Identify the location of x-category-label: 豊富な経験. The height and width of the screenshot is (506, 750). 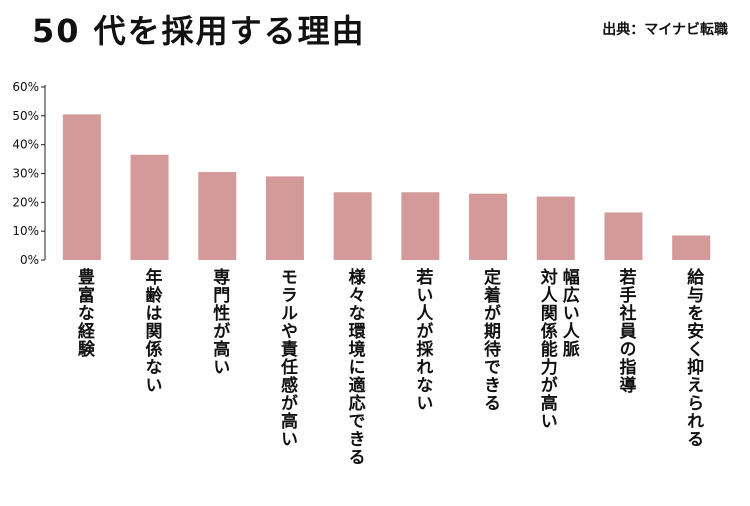
(83, 313).